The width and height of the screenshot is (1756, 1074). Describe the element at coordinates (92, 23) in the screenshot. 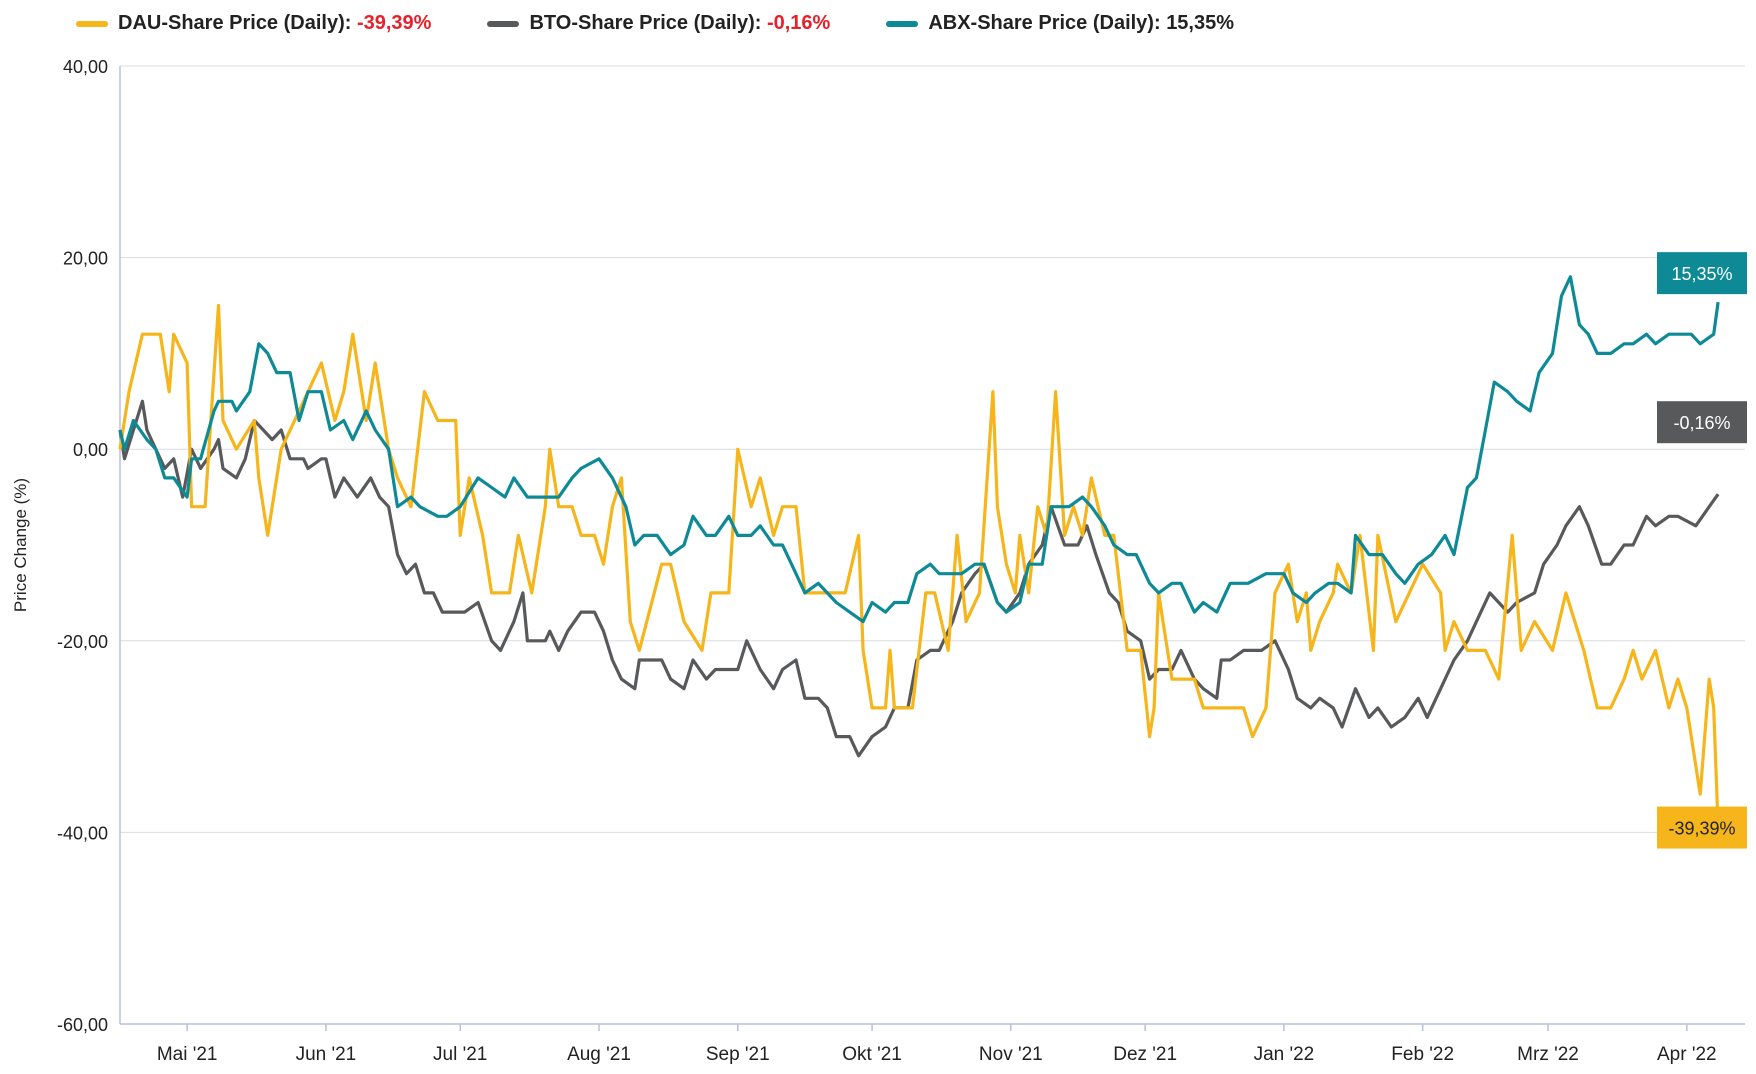

I see `dau-swatch` at that location.